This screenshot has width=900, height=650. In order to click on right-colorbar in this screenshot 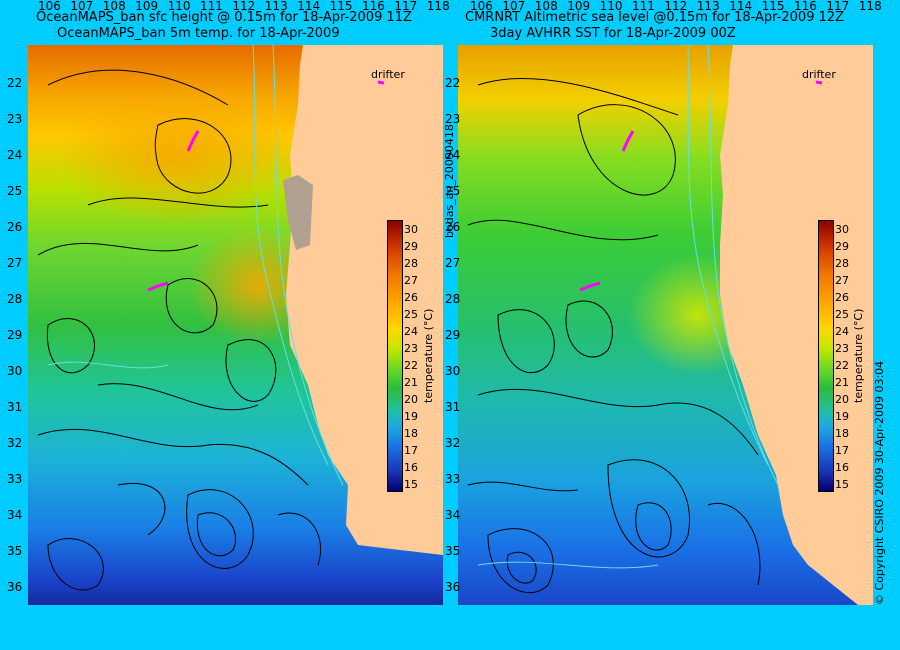, I will do `click(826, 356)`.